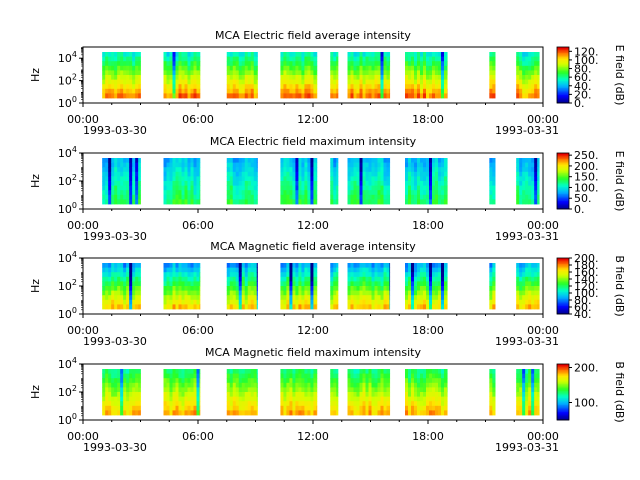 The image size is (640, 480). What do you see at coordinates (83, 119) in the screenshot?
I see `x-tick-label: 00:00` at bounding box center [83, 119].